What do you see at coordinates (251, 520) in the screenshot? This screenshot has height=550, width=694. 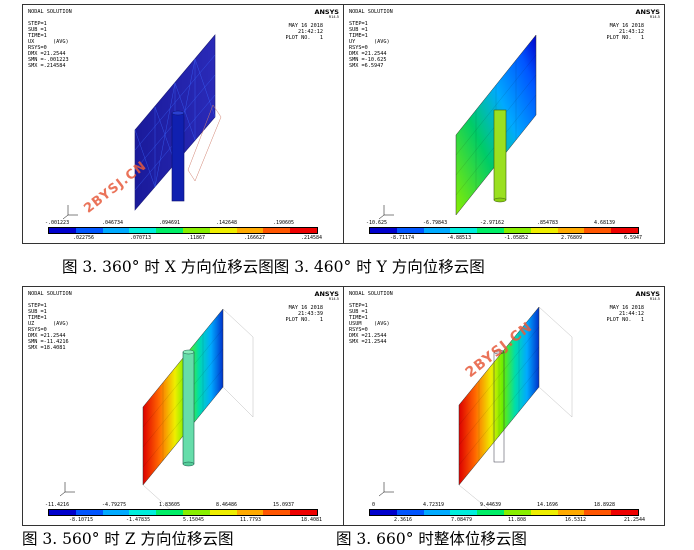 I see `legend-label: 11.7793` at bounding box center [251, 520].